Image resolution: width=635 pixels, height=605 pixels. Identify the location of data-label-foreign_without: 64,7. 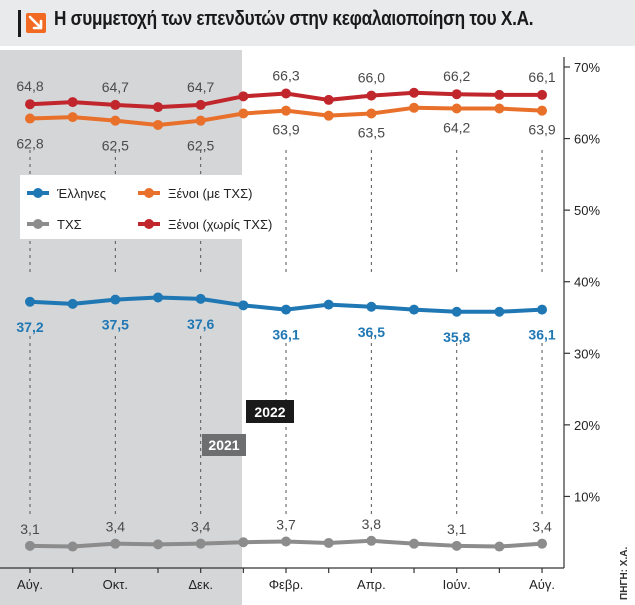
(115, 87).